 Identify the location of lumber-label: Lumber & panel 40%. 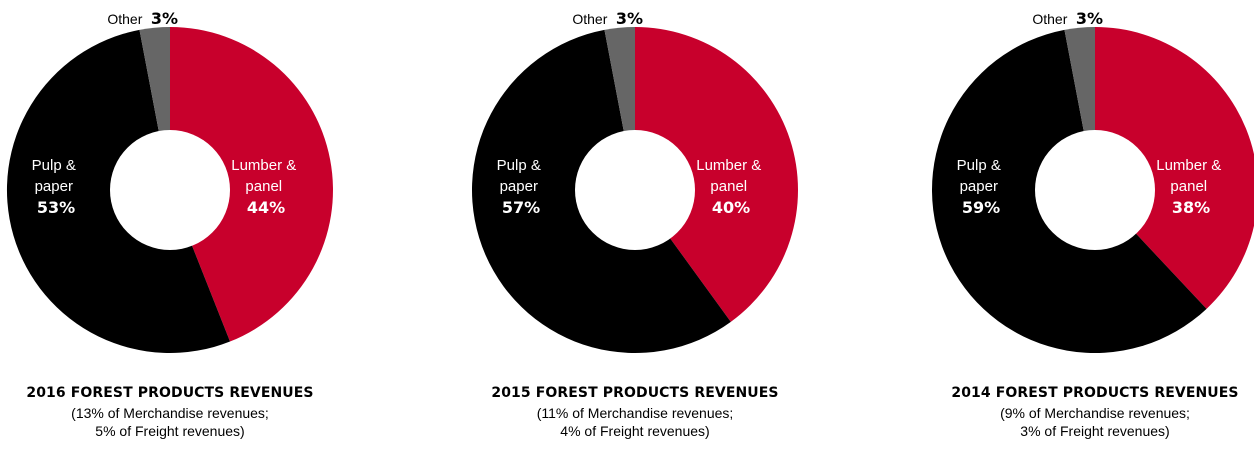
(731, 187).